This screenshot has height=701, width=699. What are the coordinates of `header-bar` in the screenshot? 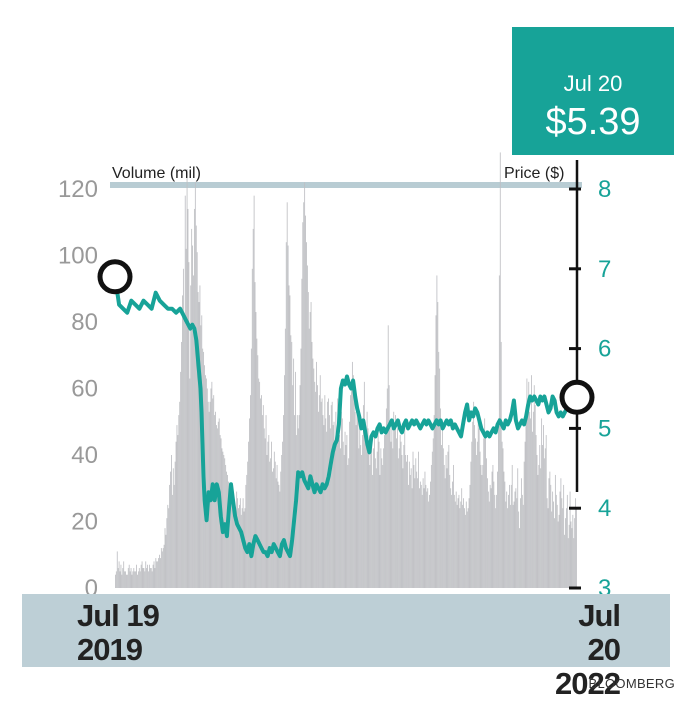 It's located at (346, 185).